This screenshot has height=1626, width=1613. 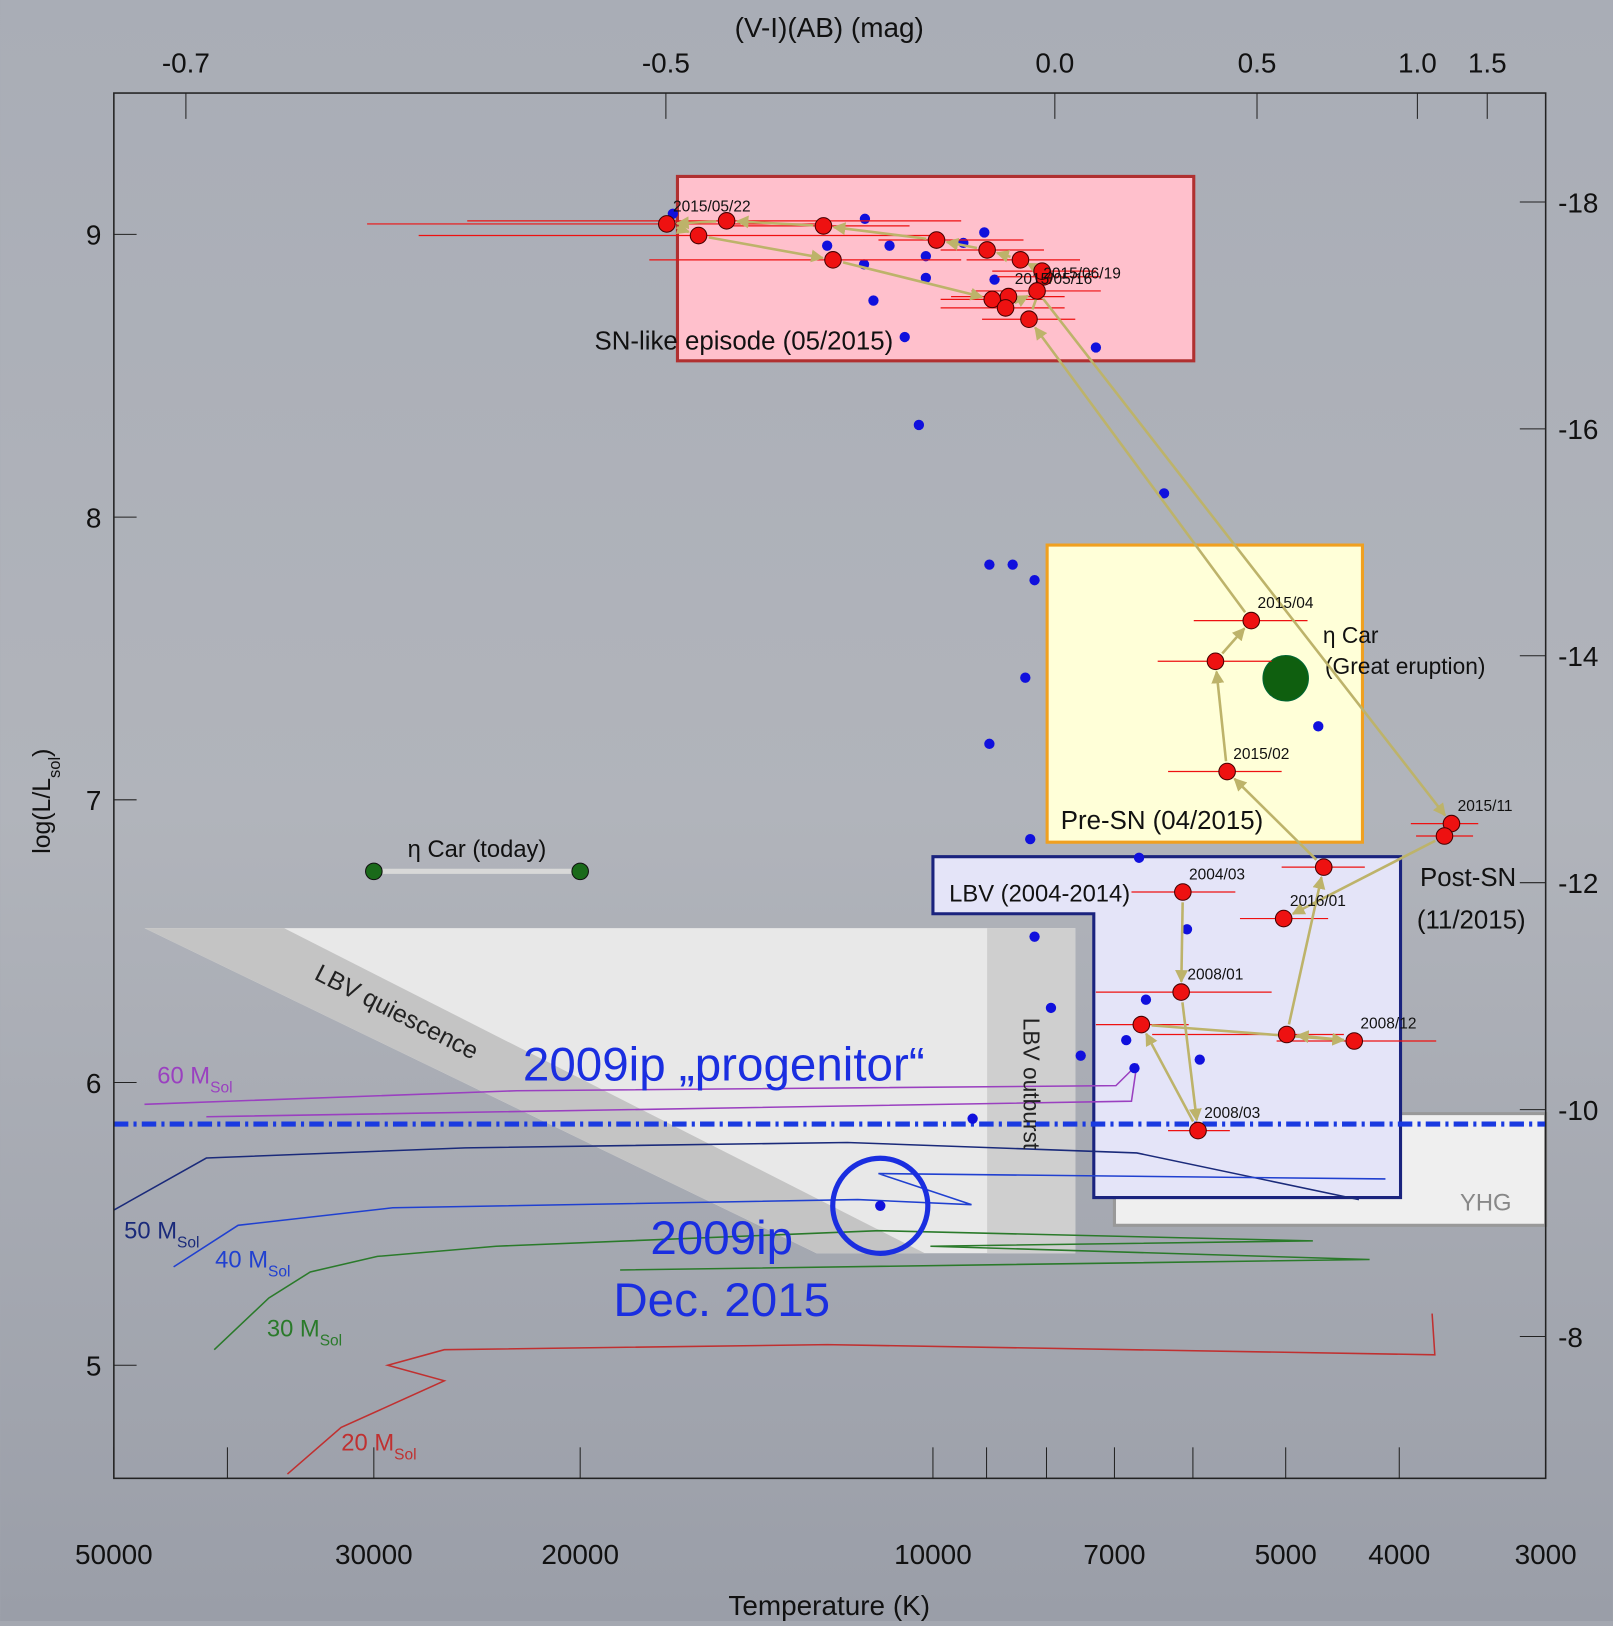 What do you see at coordinates (1351, 635) in the screenshot?
I see `eta-car-eruption-label: η Car` at bounding box center [1351, 635].